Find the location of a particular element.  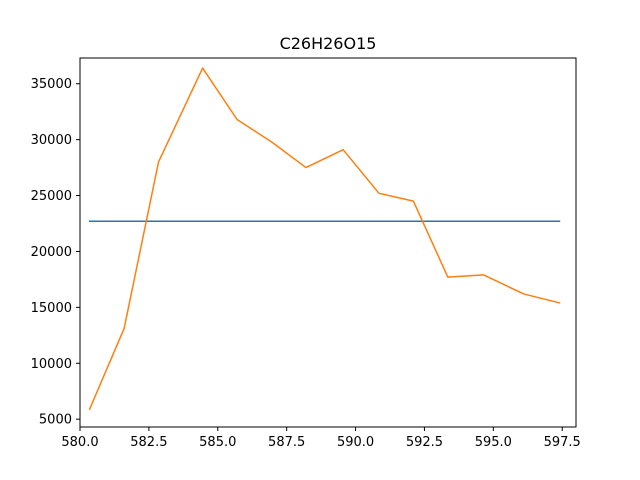

x-tick-label: 585.0 is located at coordinates (217, 442).